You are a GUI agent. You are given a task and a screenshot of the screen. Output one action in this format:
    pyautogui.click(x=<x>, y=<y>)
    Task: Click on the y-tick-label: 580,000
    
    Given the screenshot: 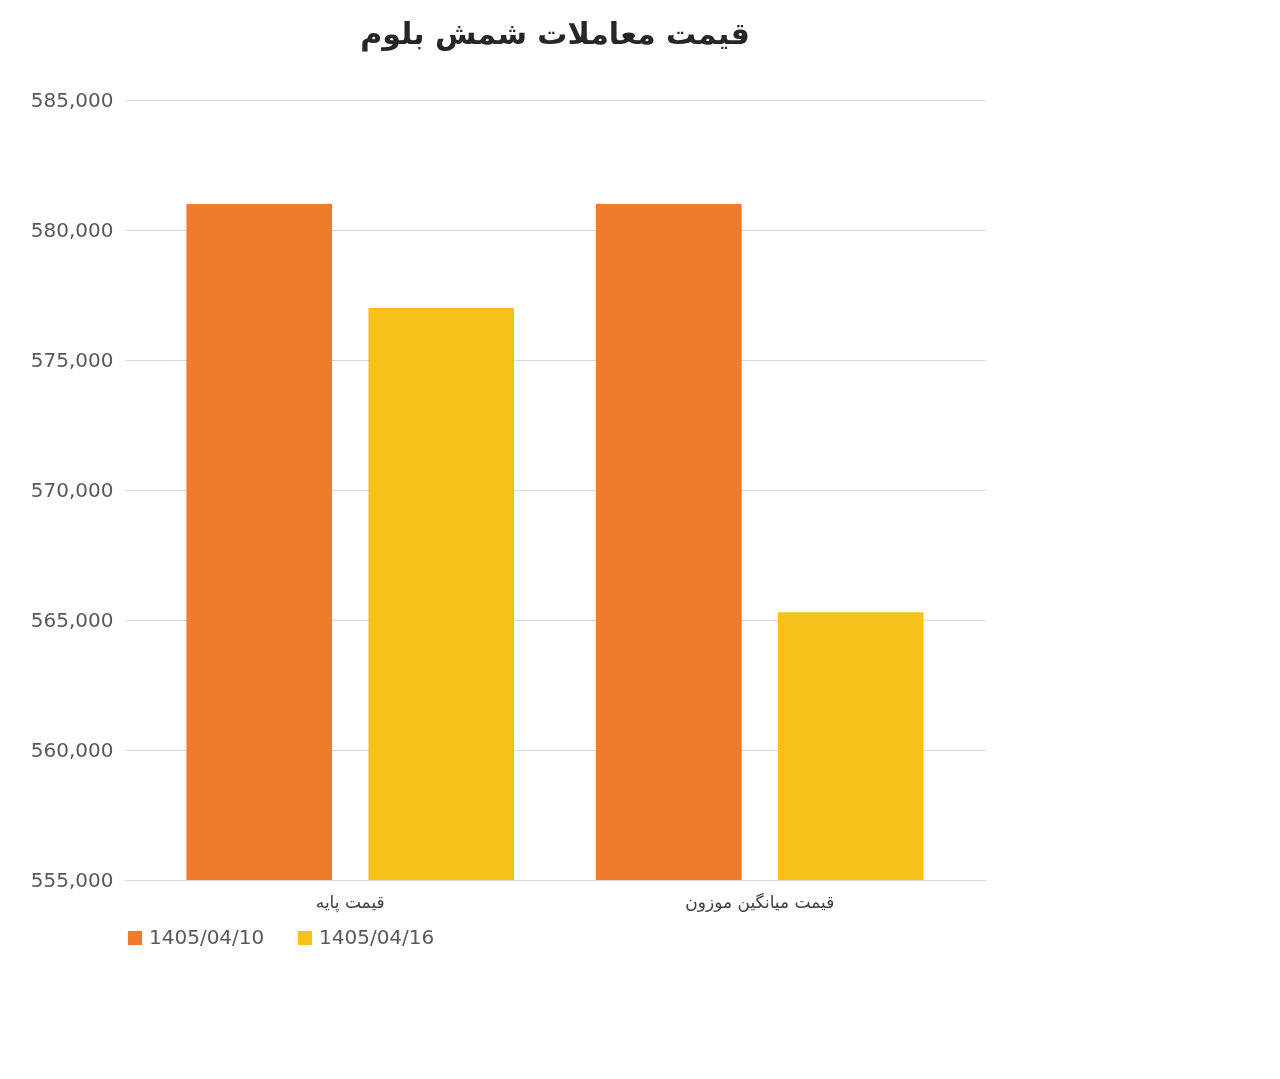 What is the action you would take?
    pyautogui.click(x=72, y=229)
    